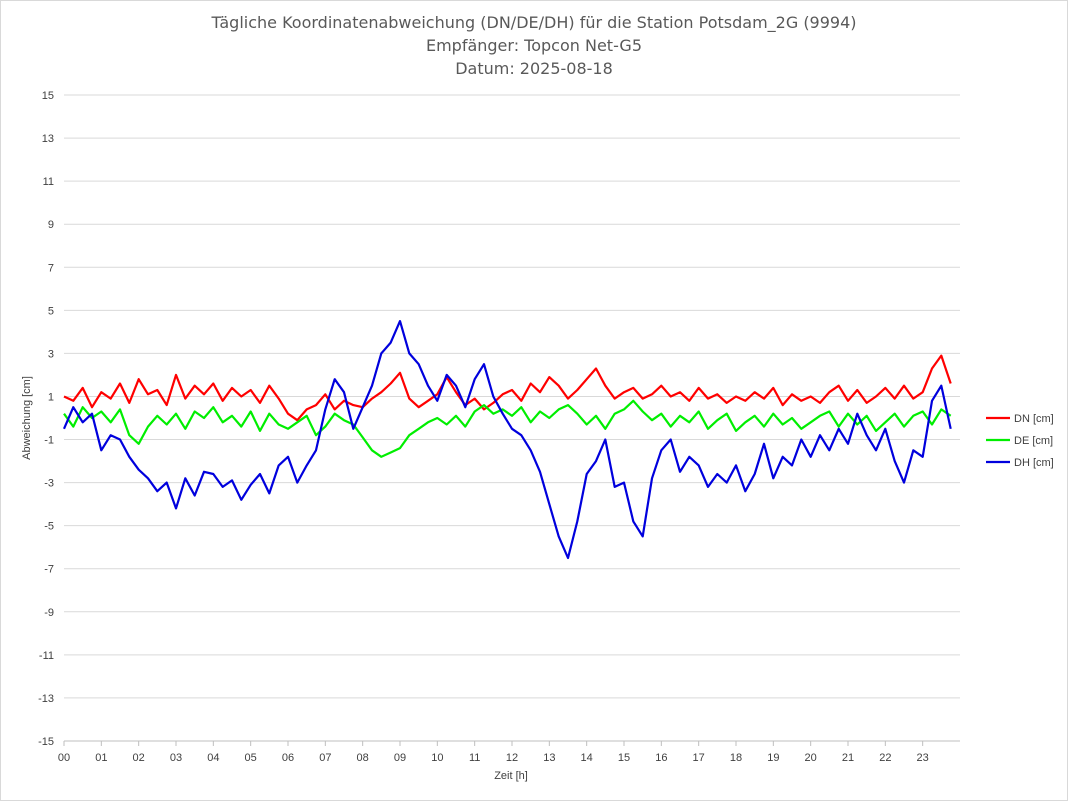  I want to click on x-tick-label: 10, so click(437, 758).